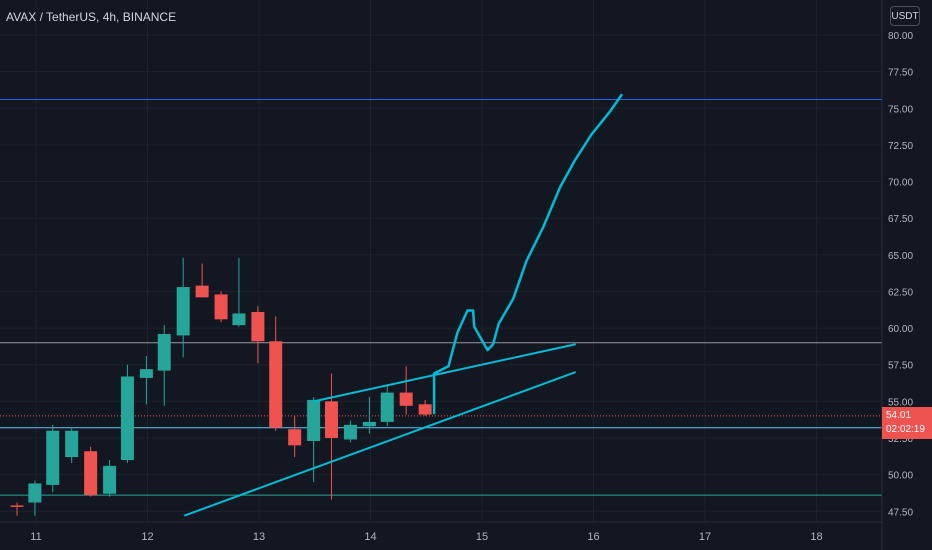  Describe the element at coordinates (900, 183) in the screenshot. I see `price-tick-label: 70.00` at that location.